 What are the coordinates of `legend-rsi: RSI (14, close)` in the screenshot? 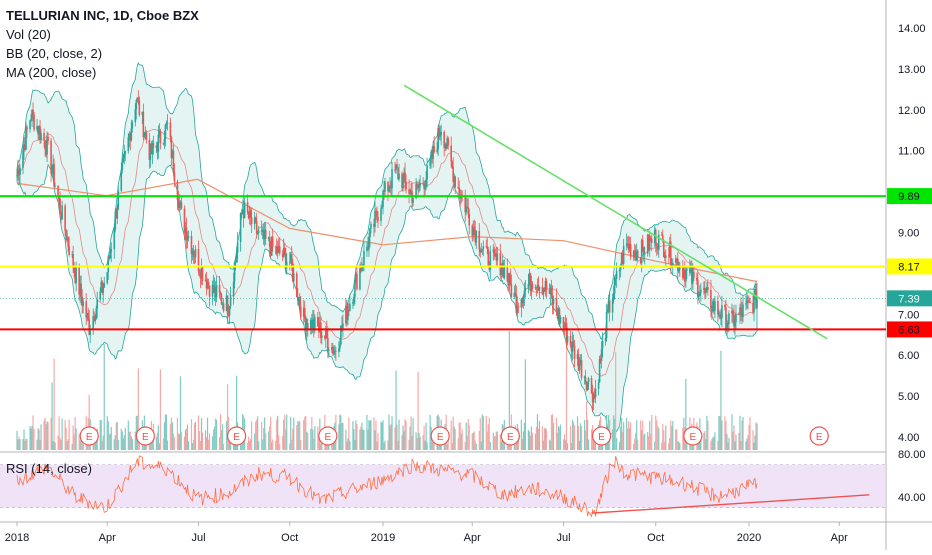 It's located at (49, 468).